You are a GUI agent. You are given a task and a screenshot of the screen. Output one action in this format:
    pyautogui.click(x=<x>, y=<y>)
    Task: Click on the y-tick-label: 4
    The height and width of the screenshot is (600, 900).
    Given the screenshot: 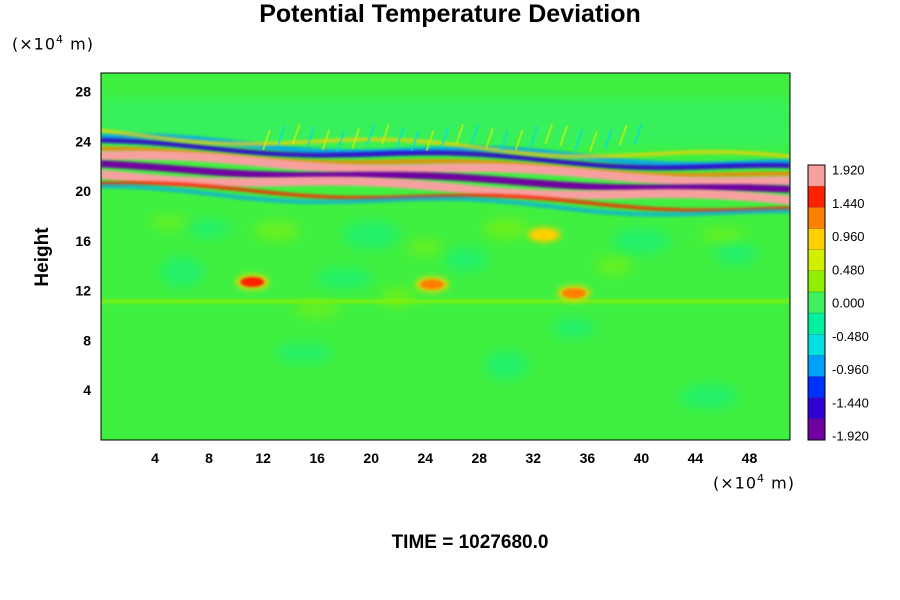 What is the action you would take?
    pyautogui.click(x=87, y=390)
    